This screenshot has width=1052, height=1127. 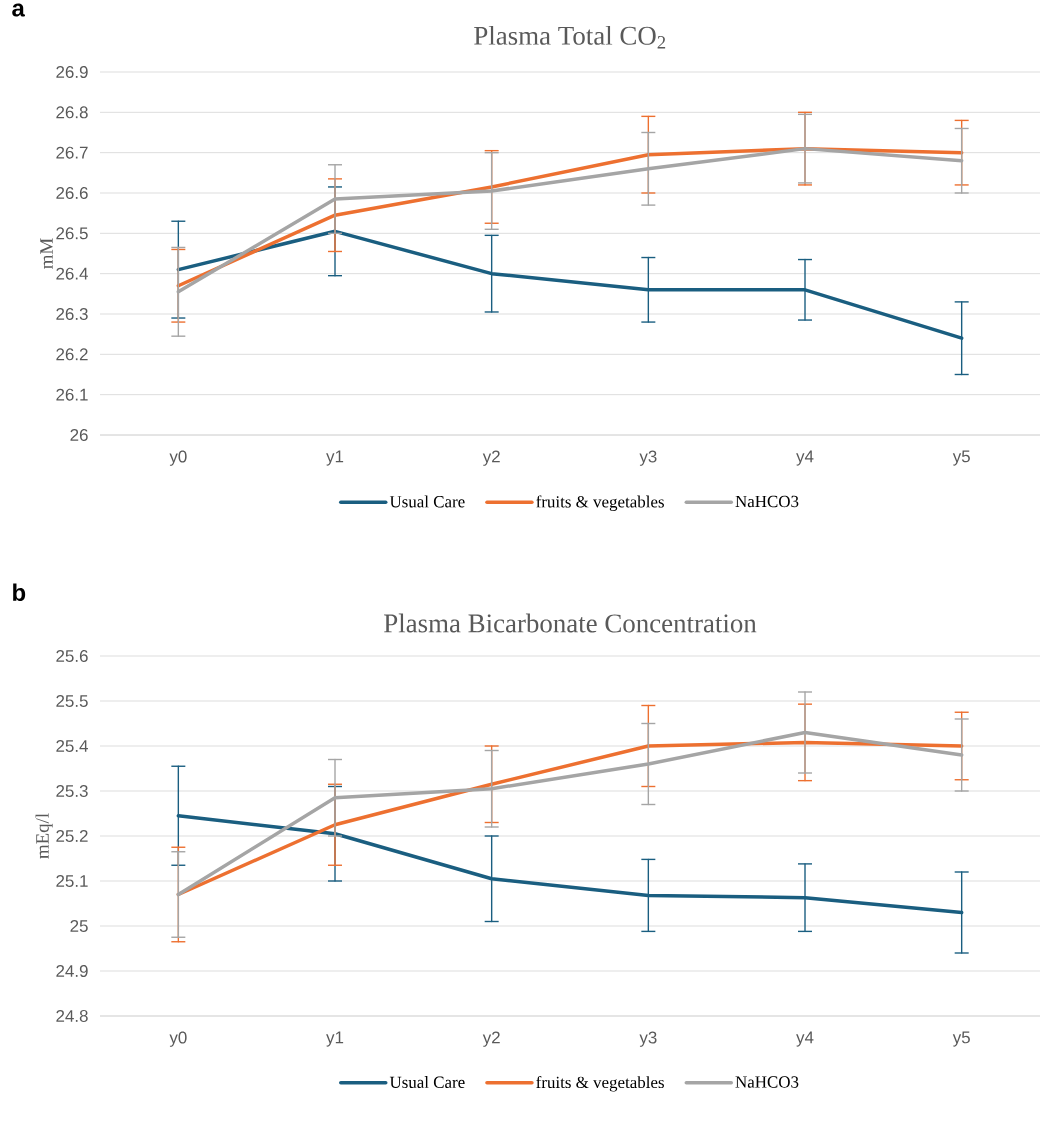 I want to click on y-tick-label: 24.9, so click(x=72, y=971).